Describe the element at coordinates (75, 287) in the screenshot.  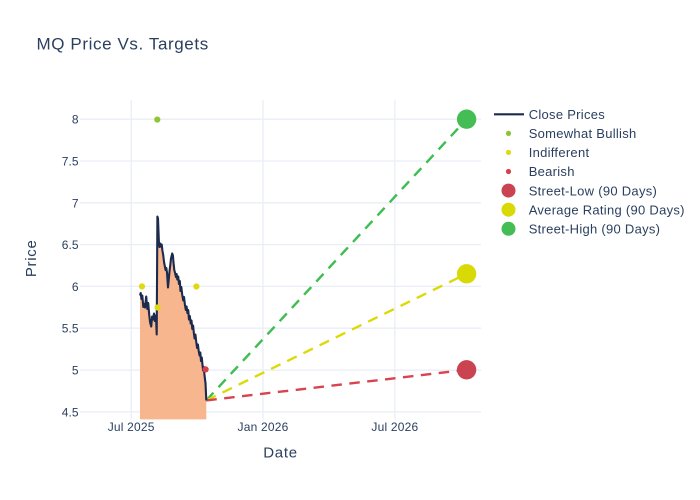
I see `svg-text: 6` at that location.